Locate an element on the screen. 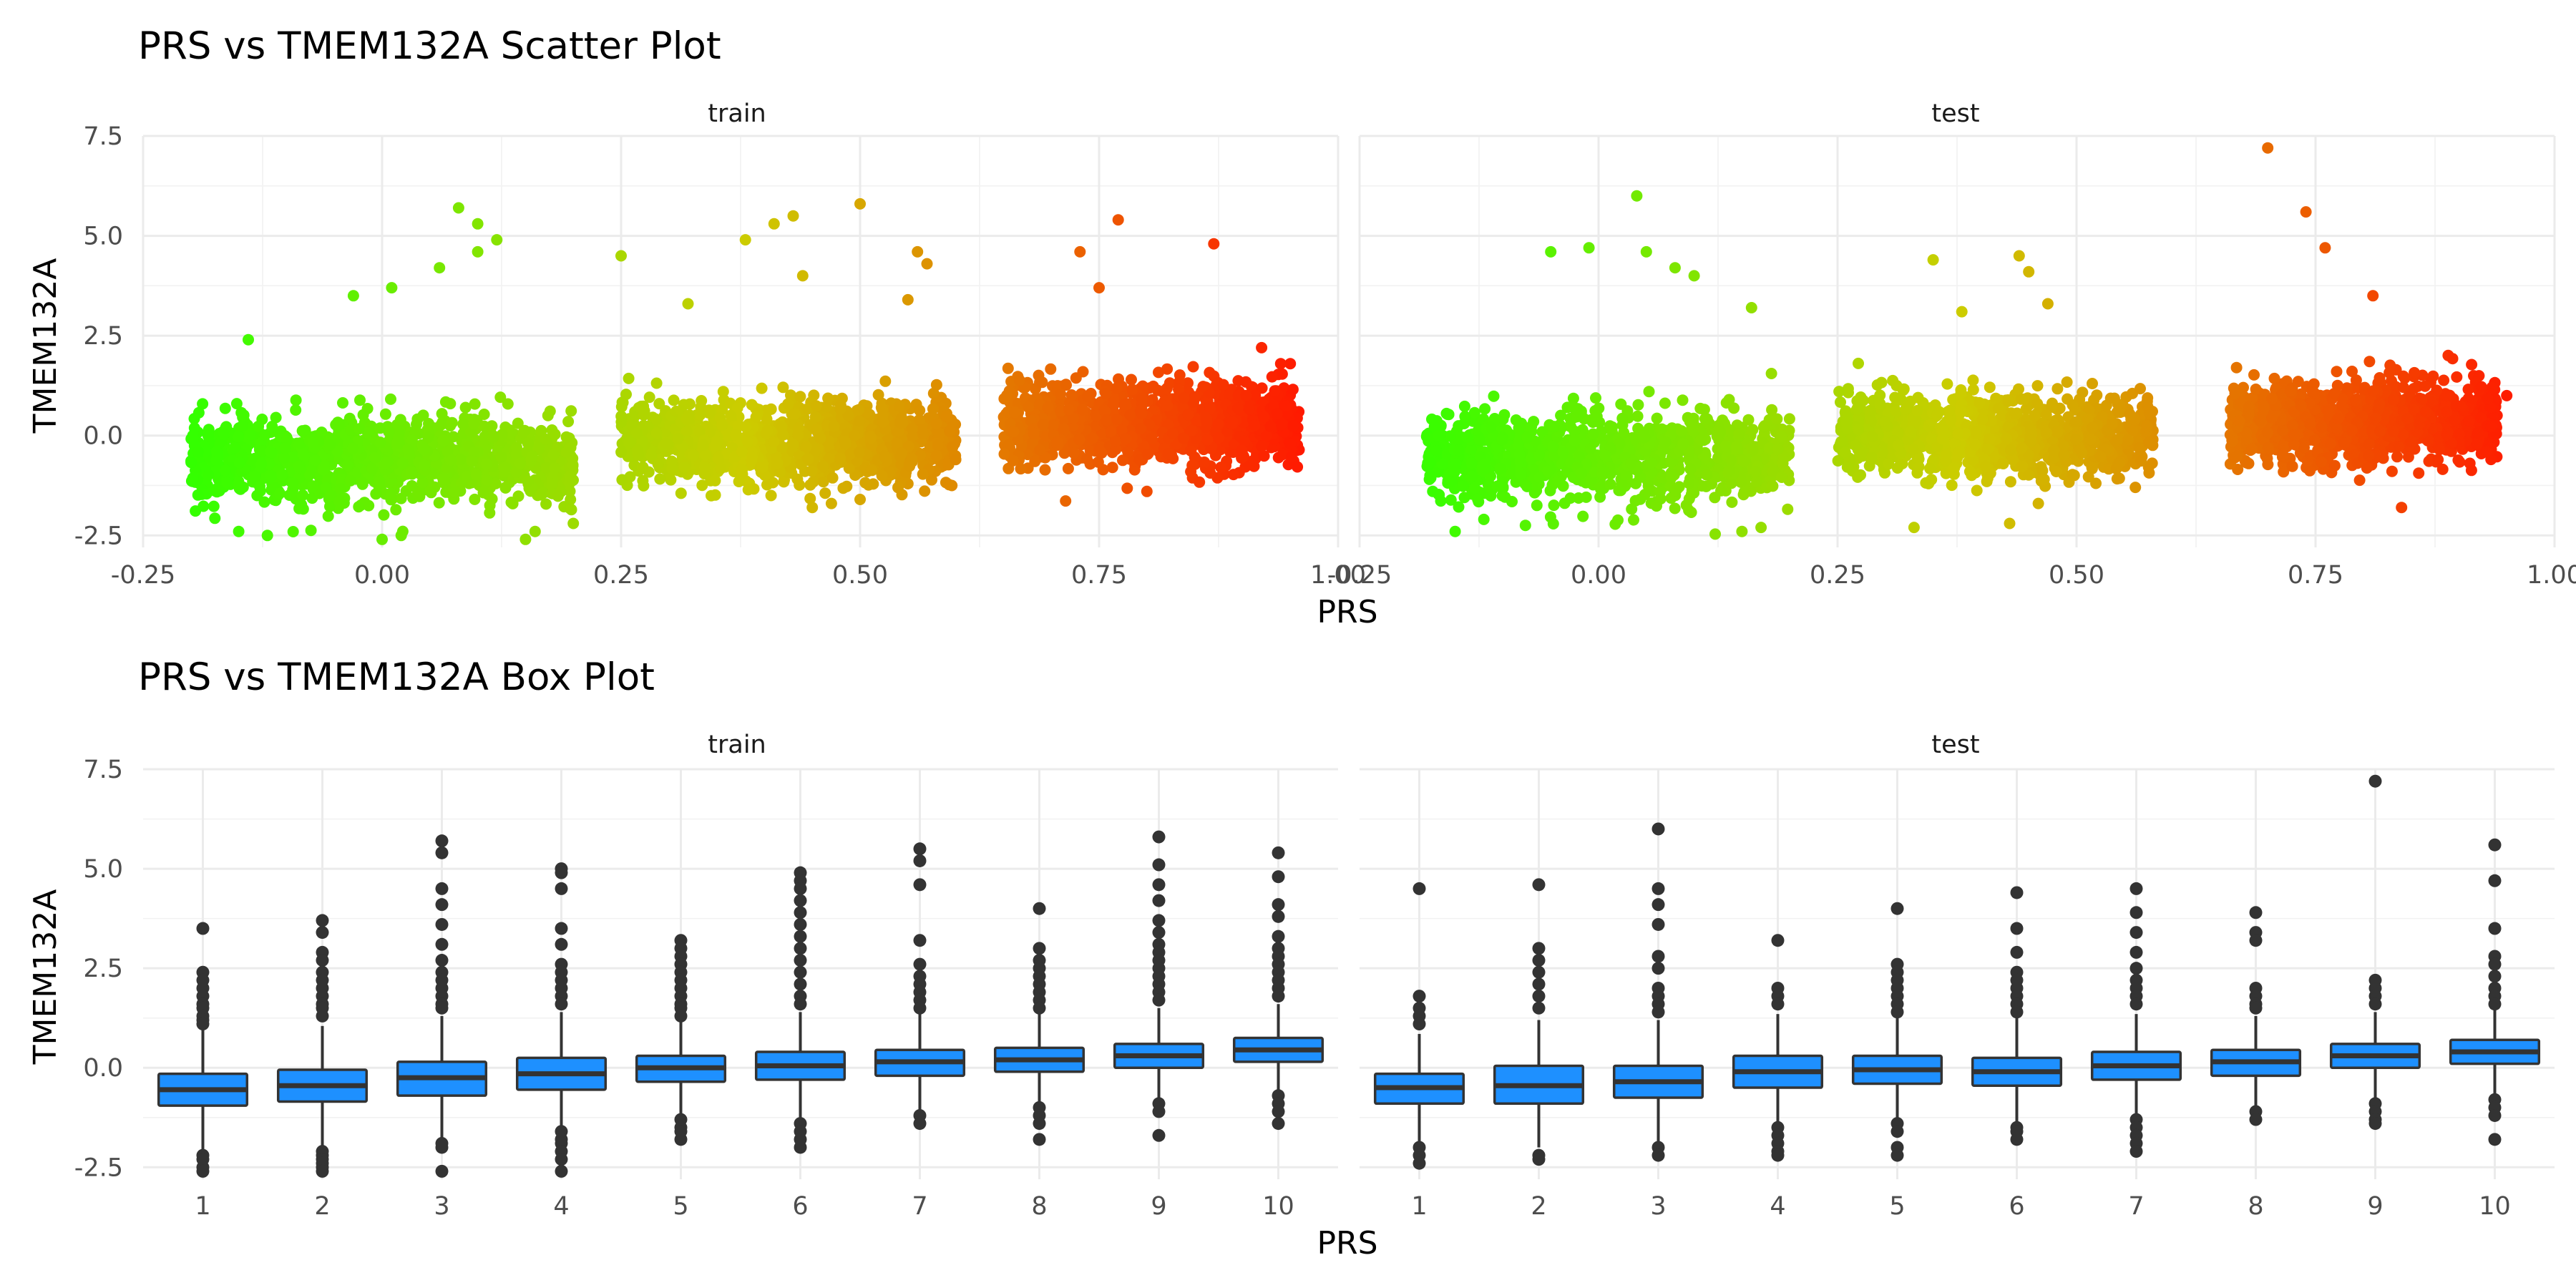 The image size is (2576, 1288). x-tick-label: -0.25 is located at coordinates (1359, 575).